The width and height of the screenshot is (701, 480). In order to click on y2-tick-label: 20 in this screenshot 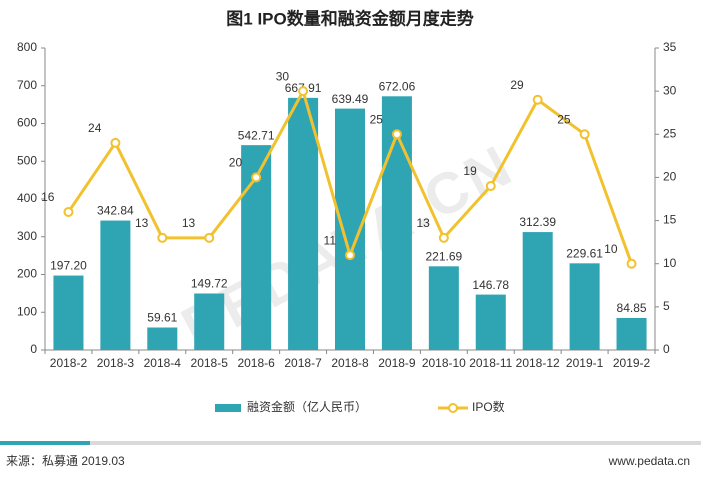, I will do `click(670, 177)`.